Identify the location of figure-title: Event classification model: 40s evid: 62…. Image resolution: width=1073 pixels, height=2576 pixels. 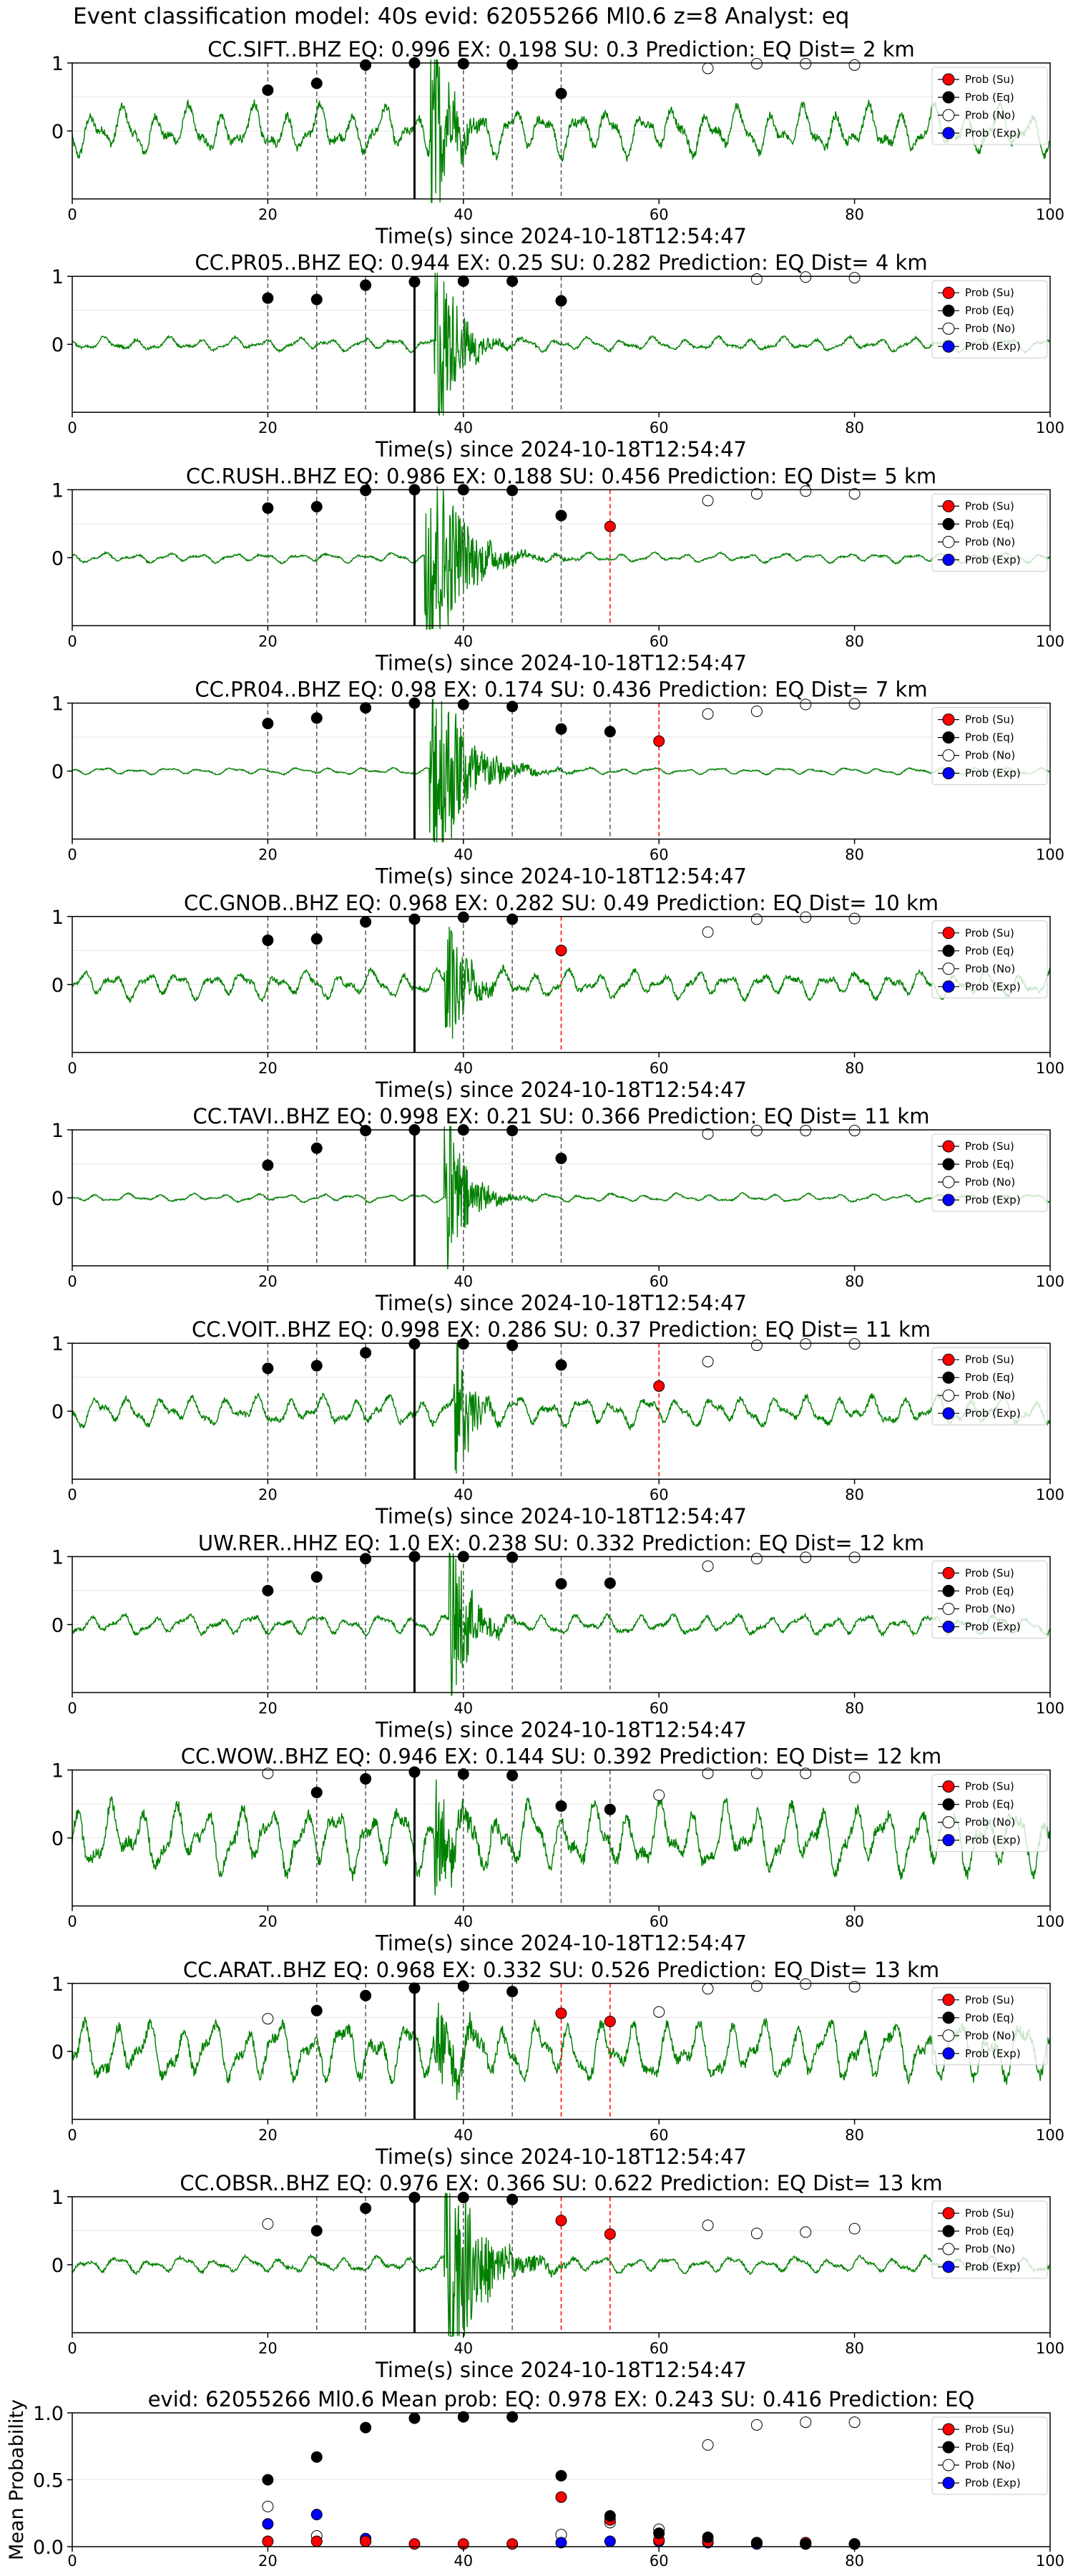
(461, 16).